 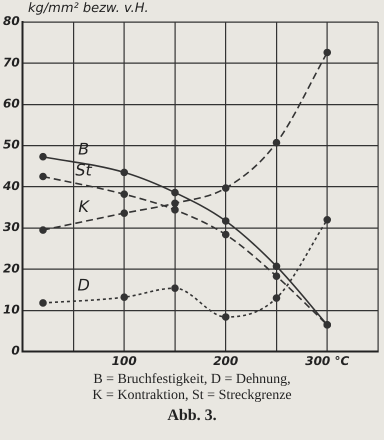 What do you see at coordinates (192, 396) in the screenshot?
I see `text: K = Kontraktion, St = Streckgrenze` at bounding box center [192, 396].